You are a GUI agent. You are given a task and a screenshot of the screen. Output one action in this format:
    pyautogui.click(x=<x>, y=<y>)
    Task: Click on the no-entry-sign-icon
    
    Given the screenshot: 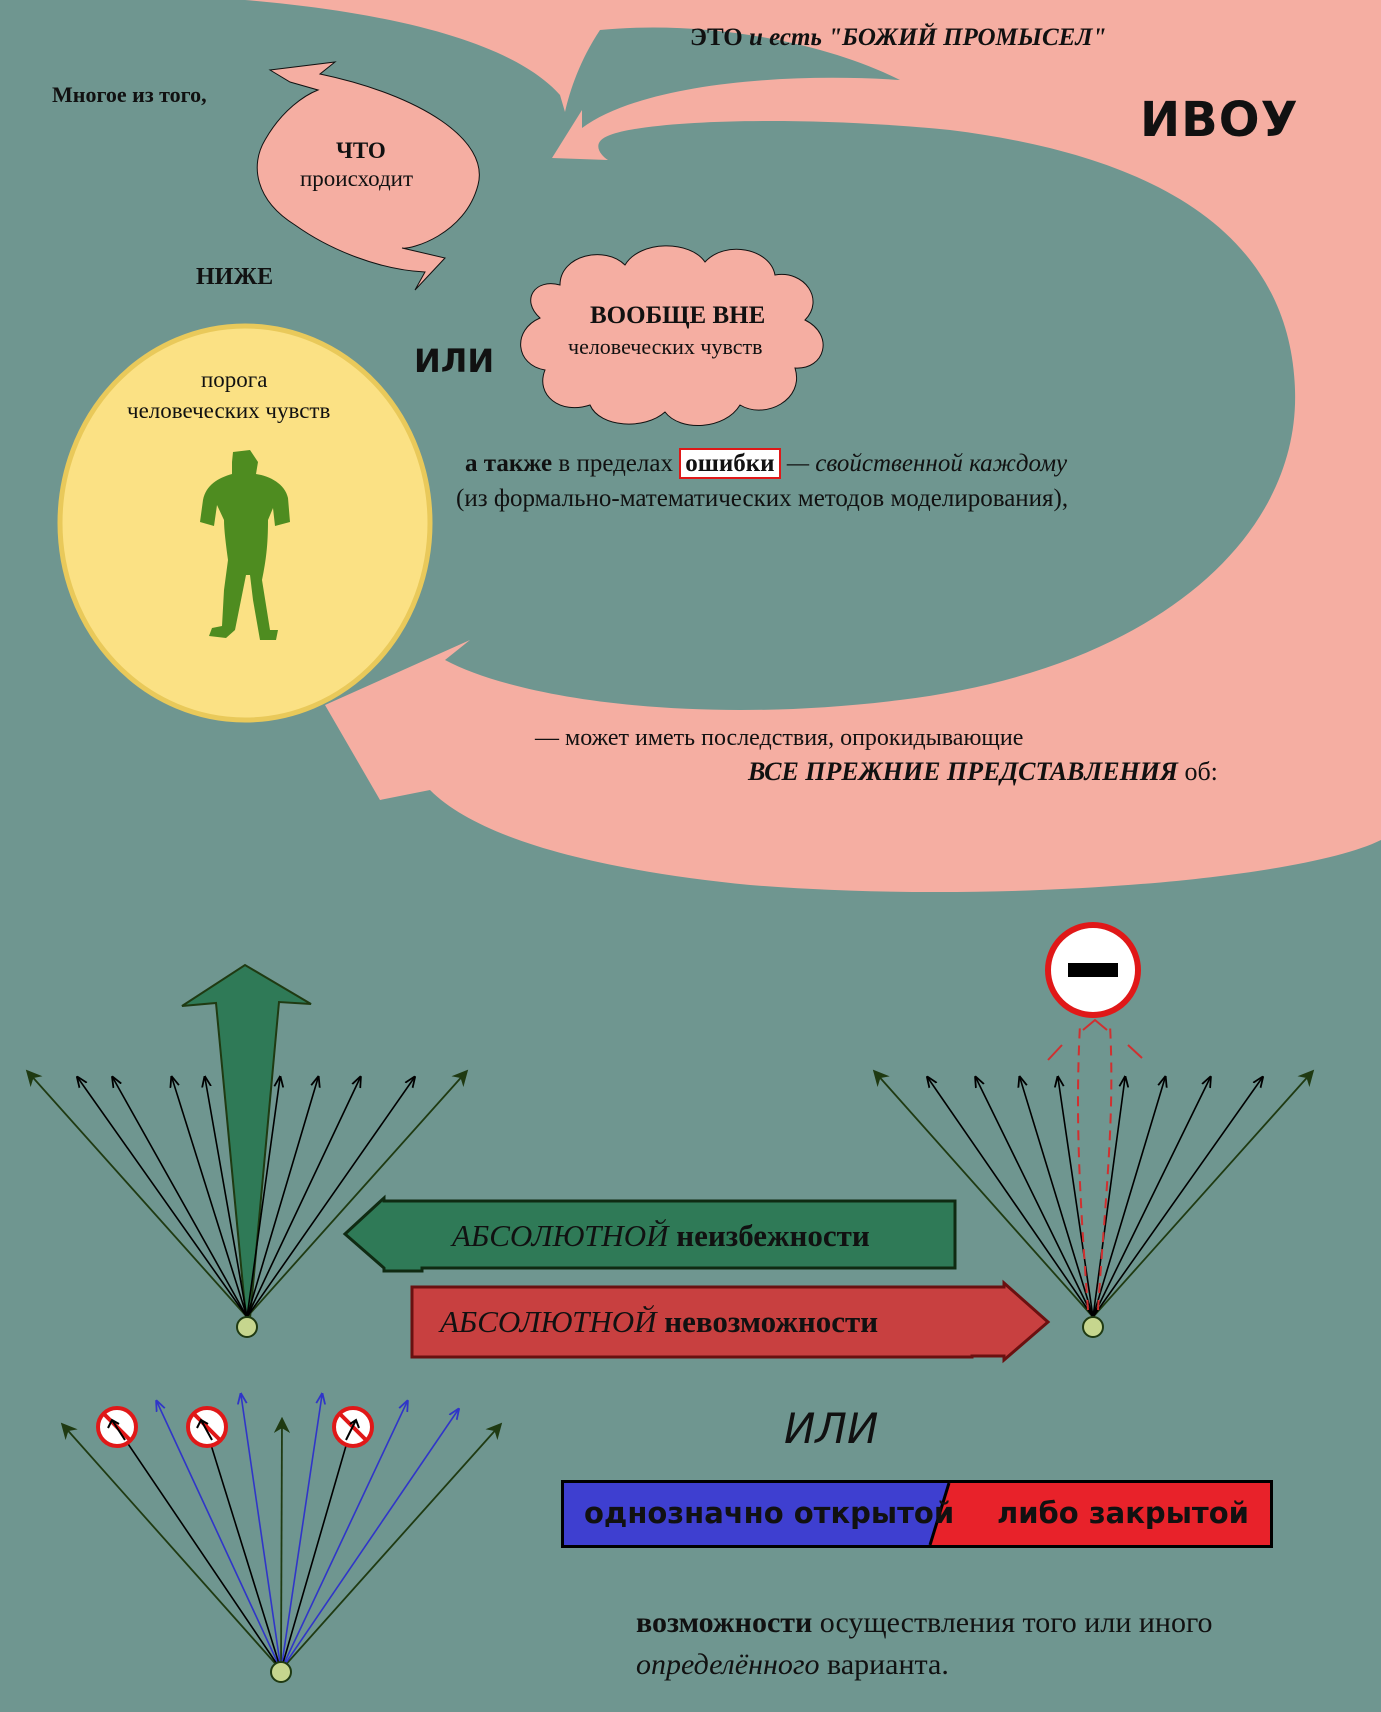 What is the action you would take?
    pyautogui.click(x=1093, y=970)
    